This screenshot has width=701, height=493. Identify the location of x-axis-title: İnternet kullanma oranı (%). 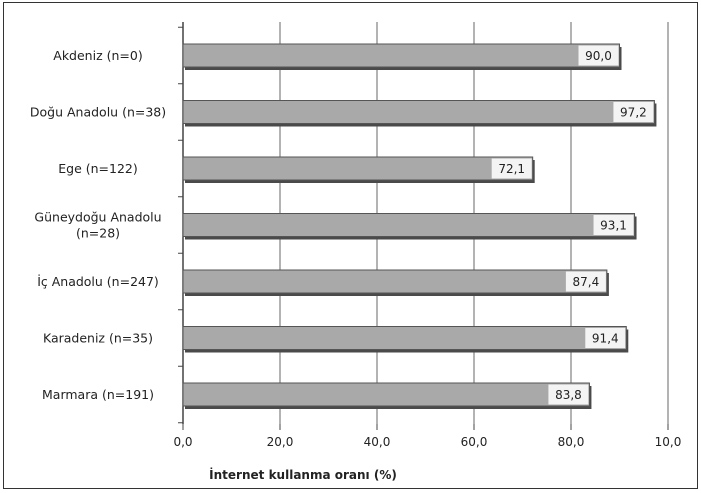
(303, 474).